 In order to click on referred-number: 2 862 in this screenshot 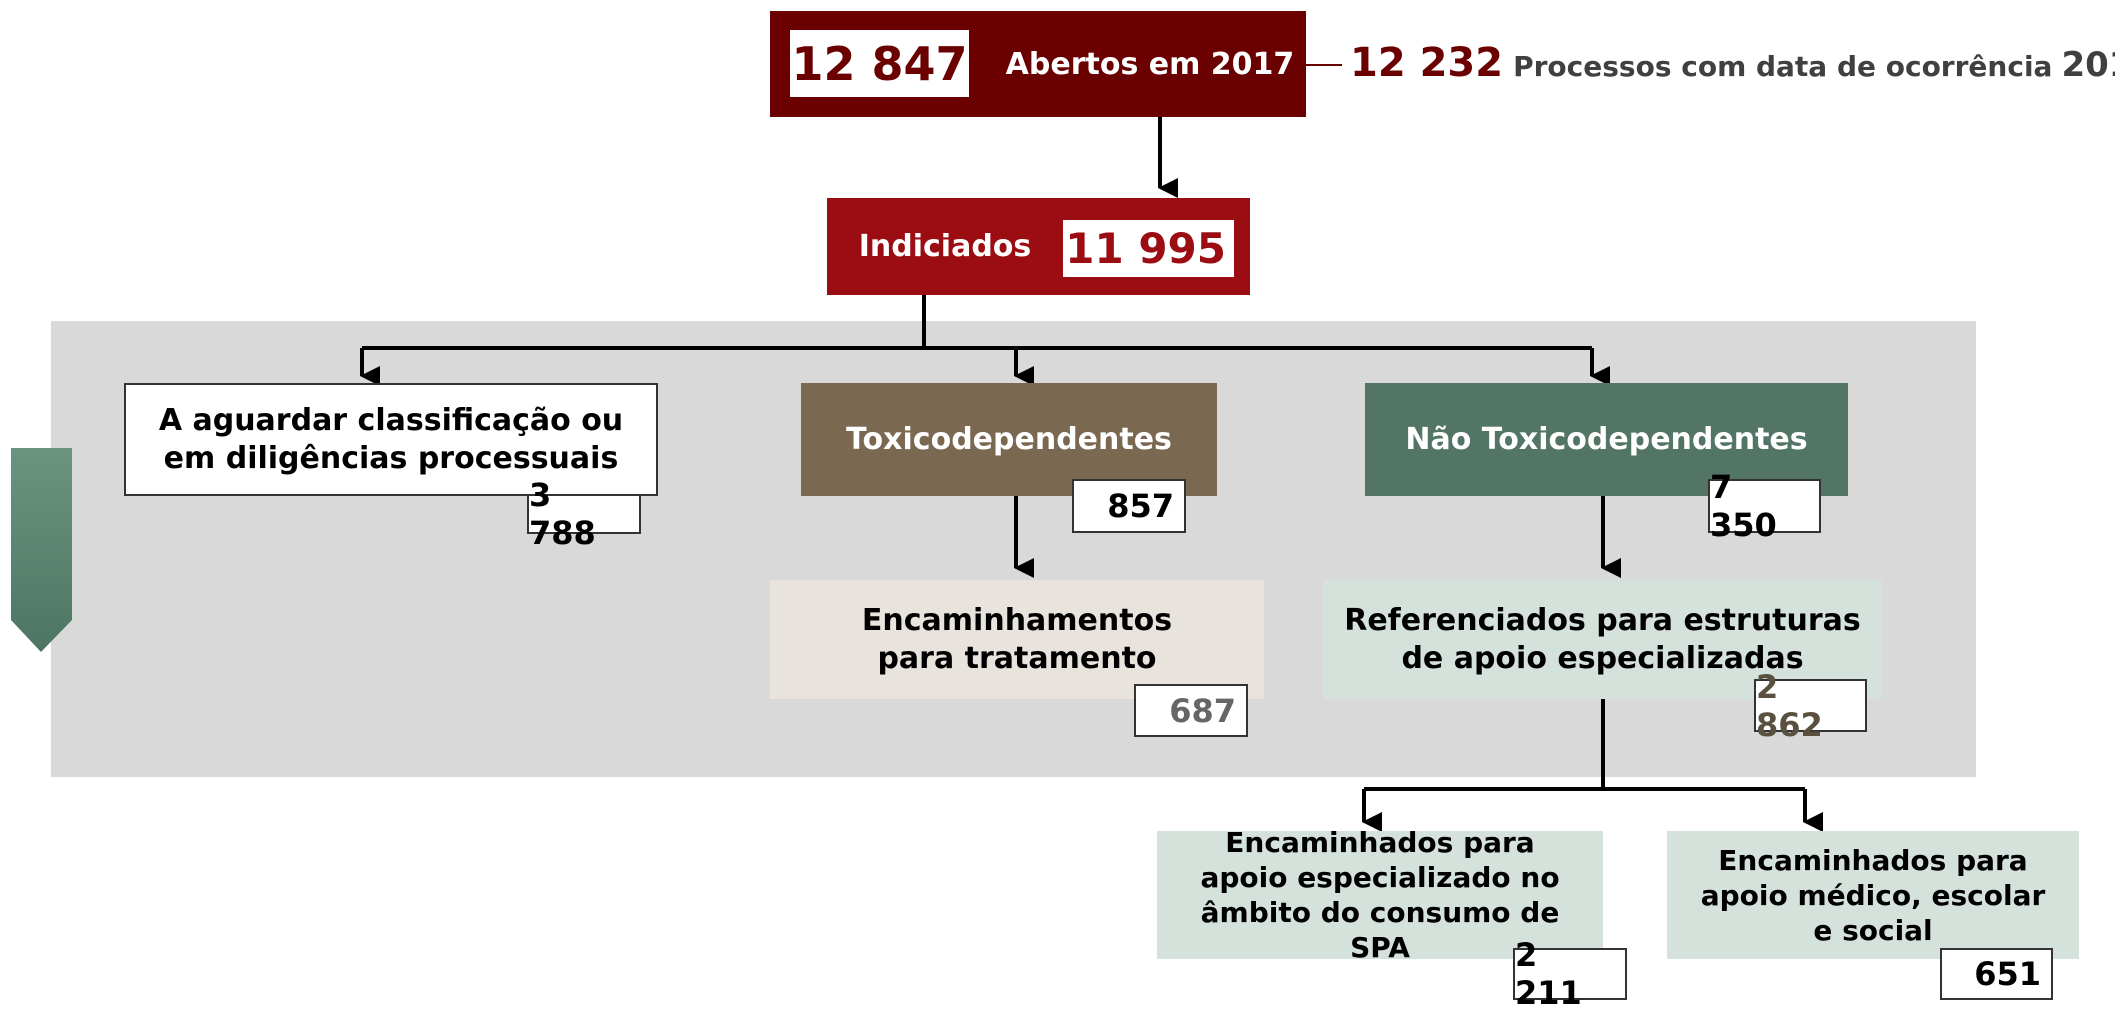, I will do `click(1810, 706)`.